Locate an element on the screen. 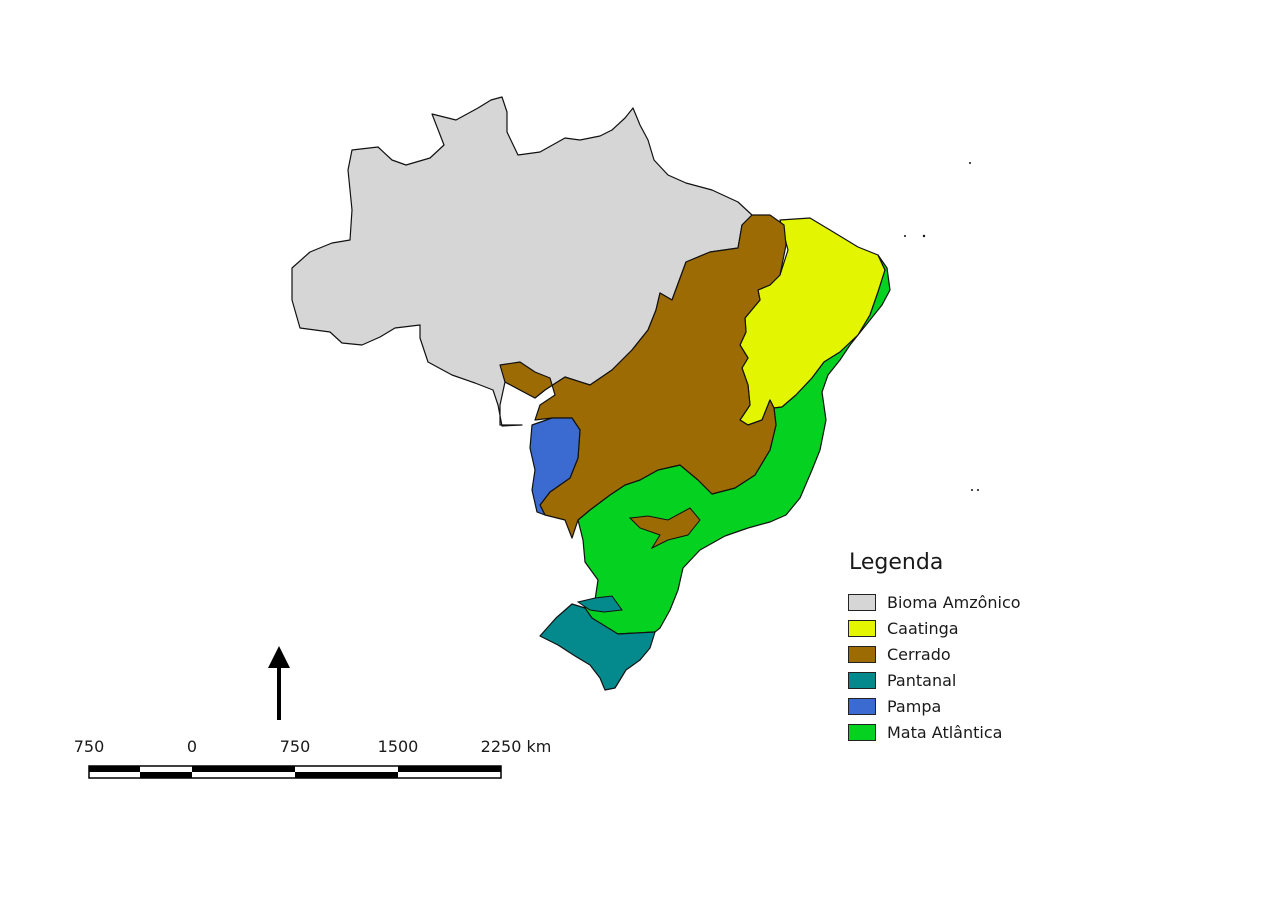  scale-label-1: 0 is located at coordinates (192, 746).